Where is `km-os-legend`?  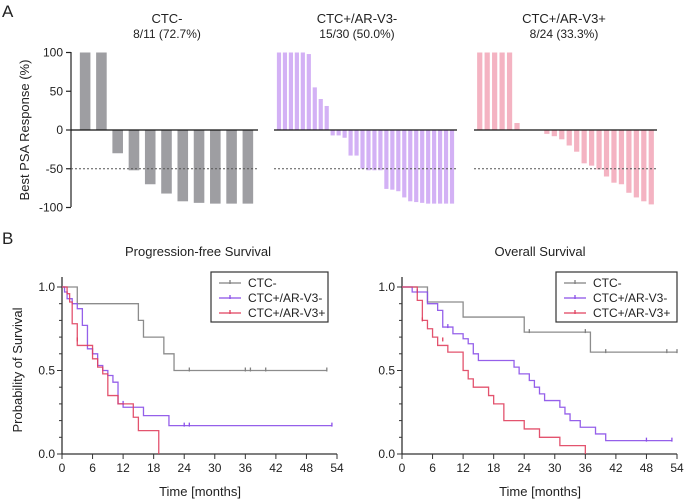
km-os-legend is located at coordinates (616, 297).